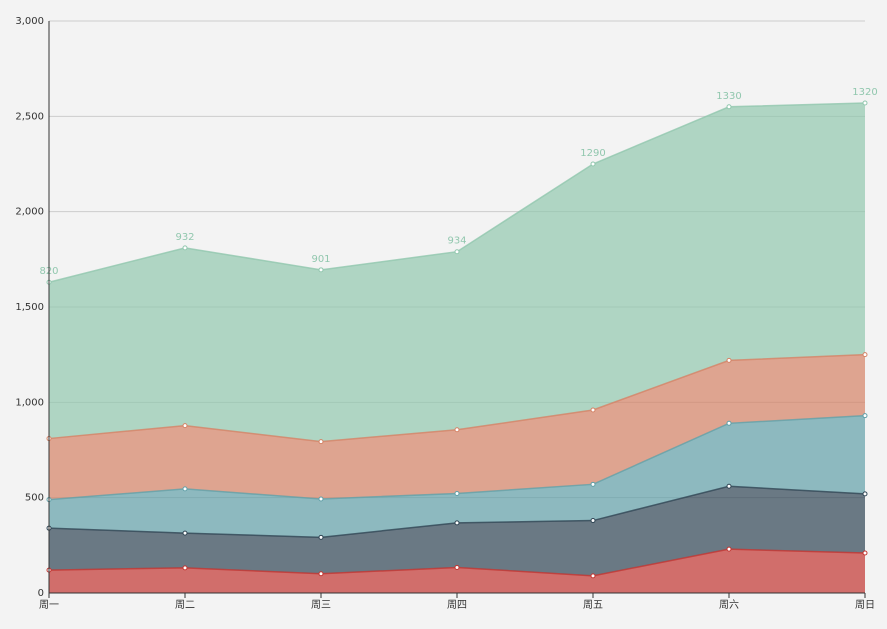  I want to click on x-tick-label: 周五, so click(593, 605).